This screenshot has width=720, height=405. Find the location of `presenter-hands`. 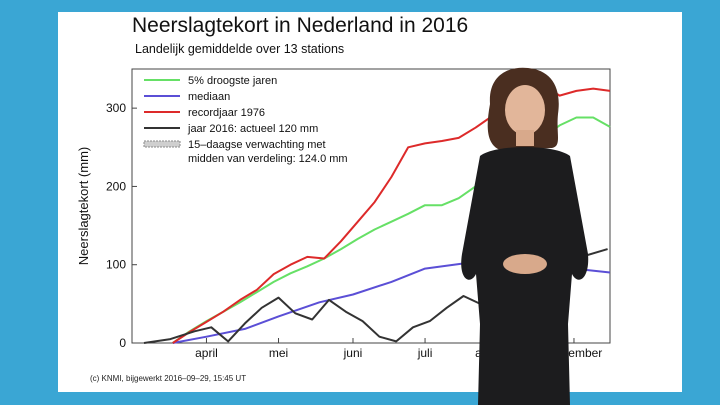

presenter-hands is located at coordinates (525, 264).